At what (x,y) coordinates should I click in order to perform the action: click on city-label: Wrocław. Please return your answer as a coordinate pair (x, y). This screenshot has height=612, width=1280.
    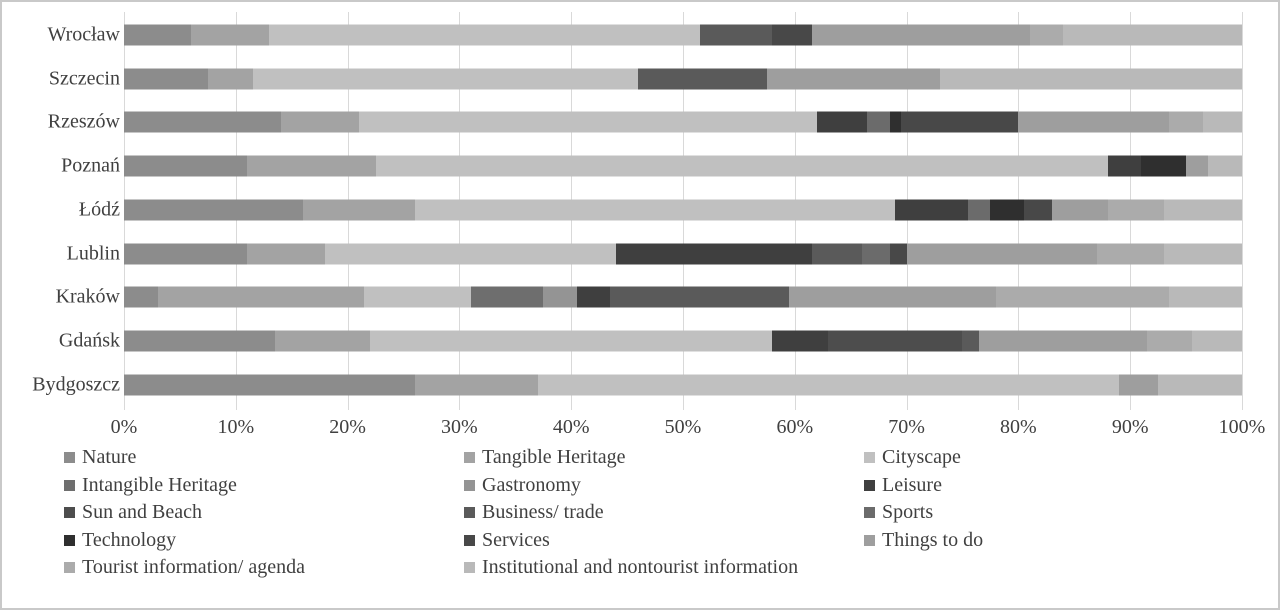
    Looking at the image, I should click on (84, 34).